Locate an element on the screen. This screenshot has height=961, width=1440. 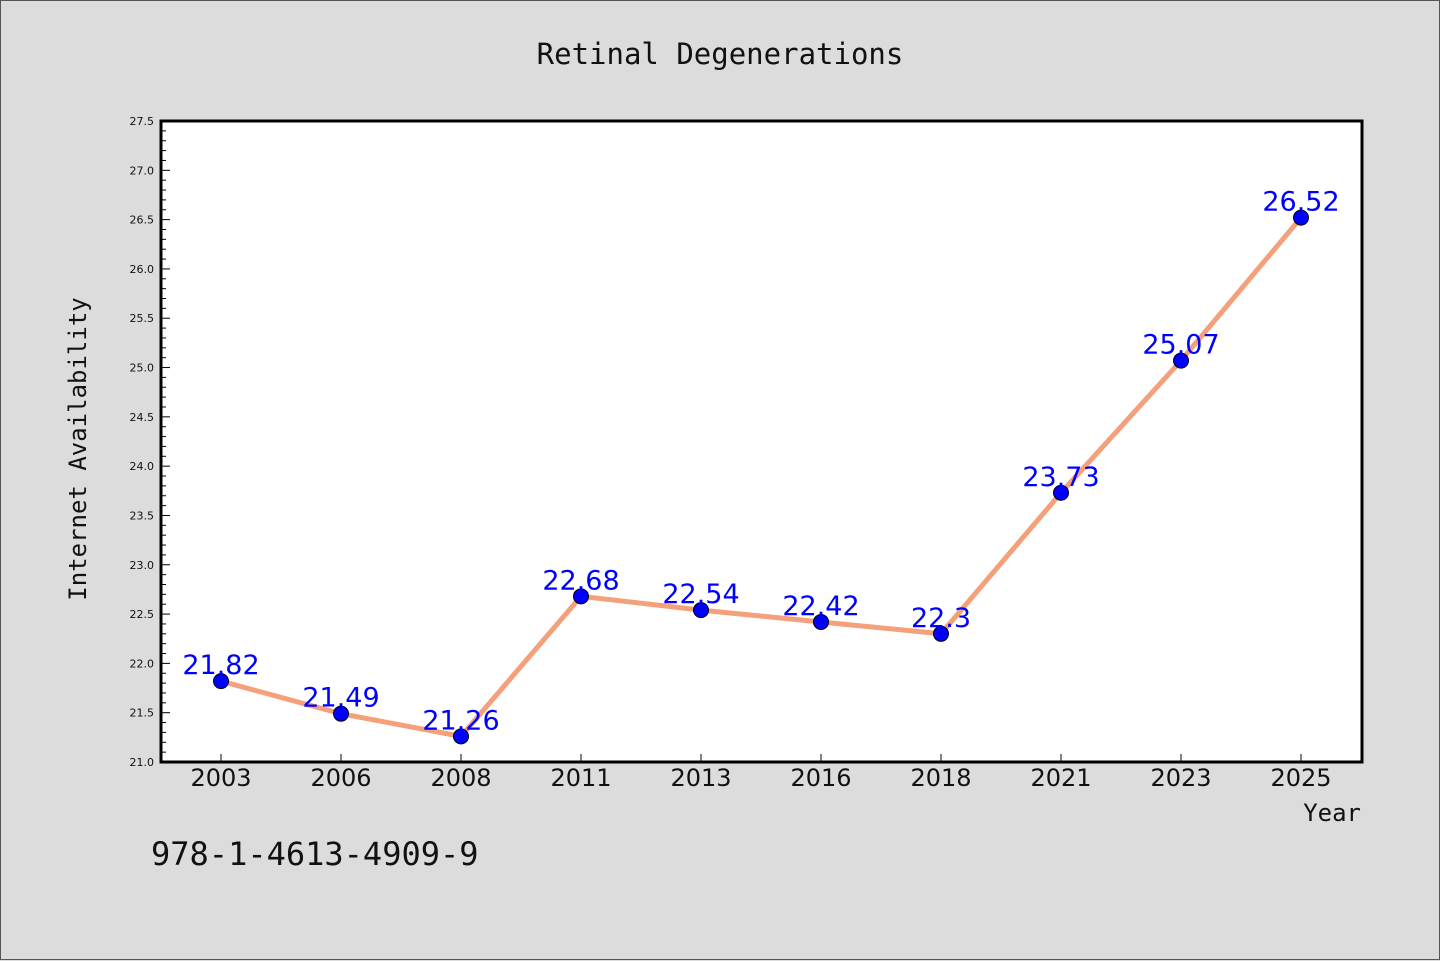
y-tick-label: 26.0 is located at coordinates (142, 269).